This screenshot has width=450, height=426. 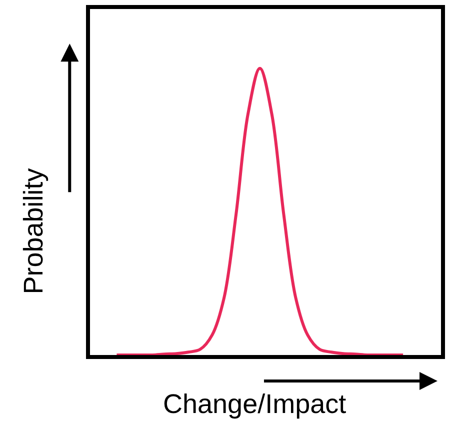 I want to click on x-axis-title: Change/Impact, so click(x=255, y=404).